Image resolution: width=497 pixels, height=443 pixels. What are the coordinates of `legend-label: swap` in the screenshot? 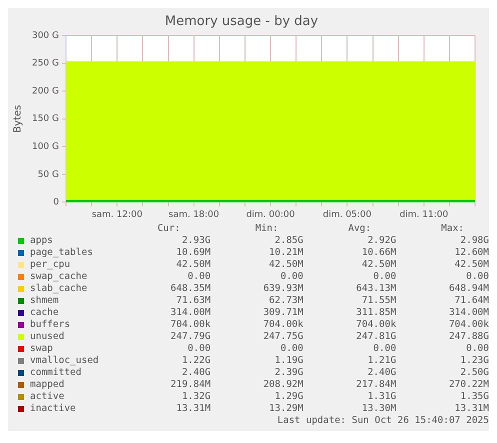 It's located at (41, 349).